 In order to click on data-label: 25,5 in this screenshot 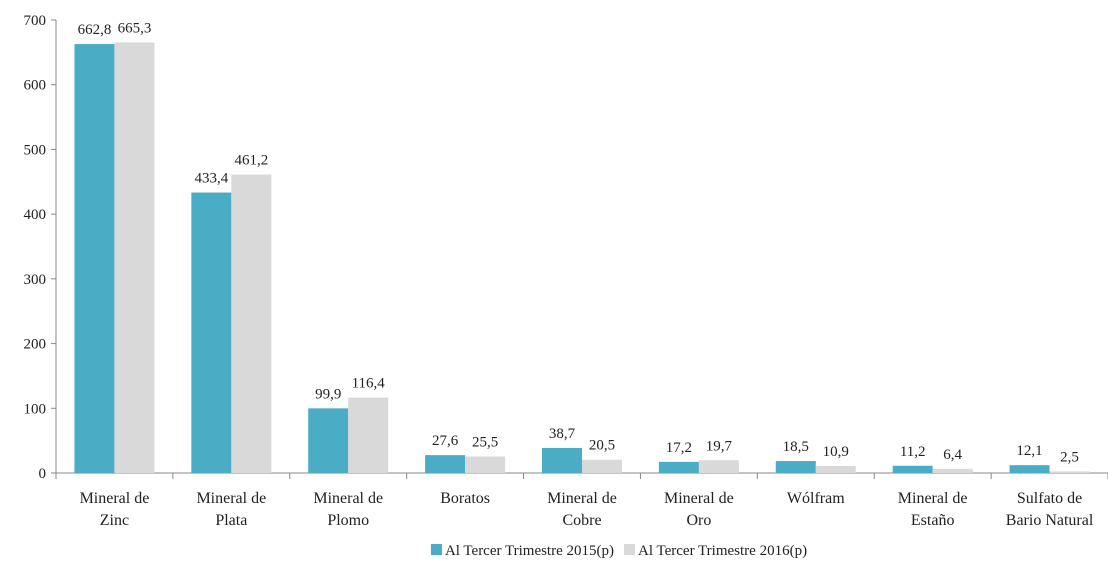, I will do `click(485, 442)`.